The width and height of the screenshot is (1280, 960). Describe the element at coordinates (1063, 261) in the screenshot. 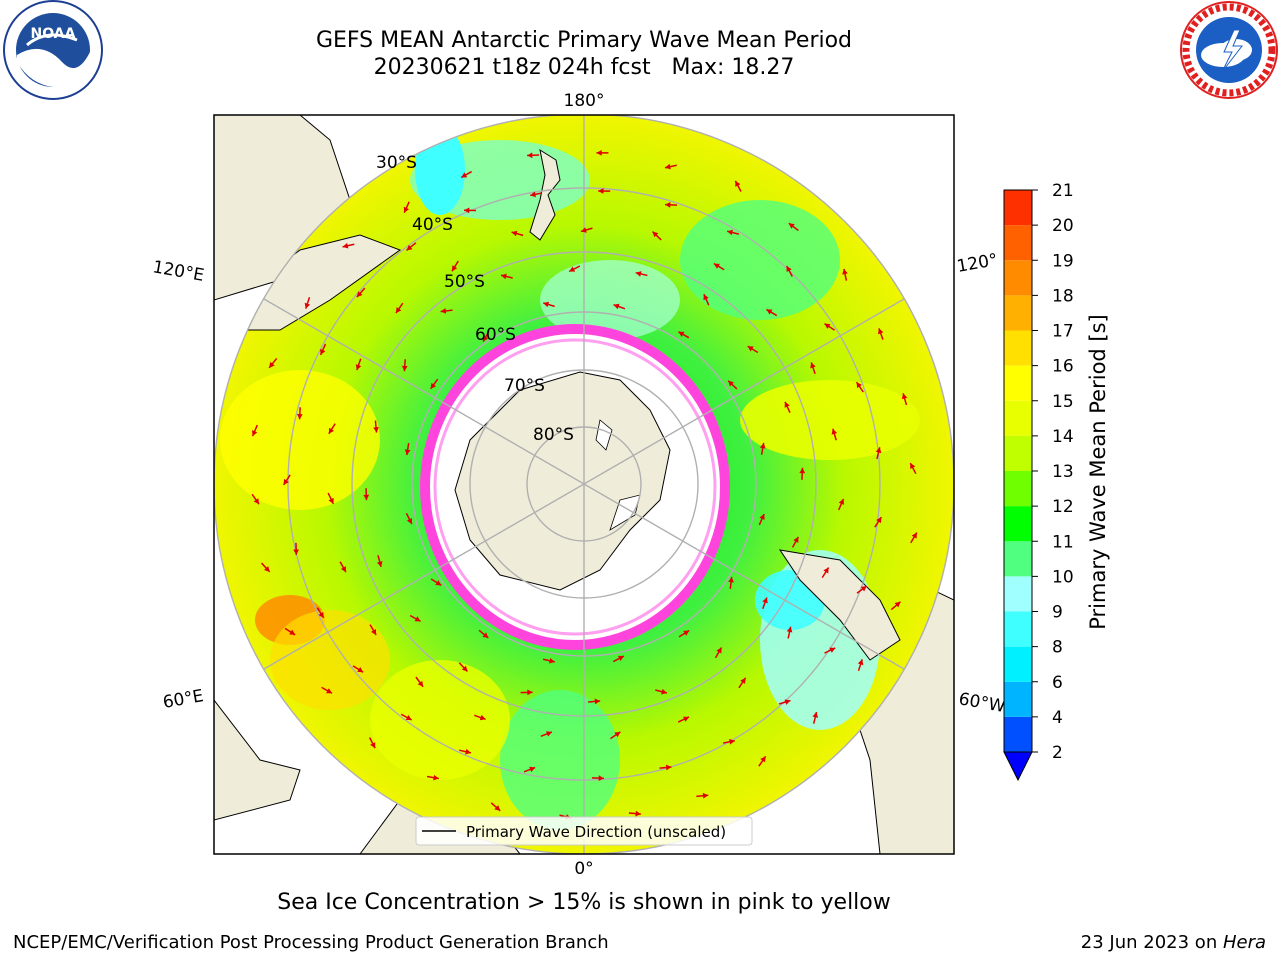

I see `colorbar-tick-label: 19` at that location.